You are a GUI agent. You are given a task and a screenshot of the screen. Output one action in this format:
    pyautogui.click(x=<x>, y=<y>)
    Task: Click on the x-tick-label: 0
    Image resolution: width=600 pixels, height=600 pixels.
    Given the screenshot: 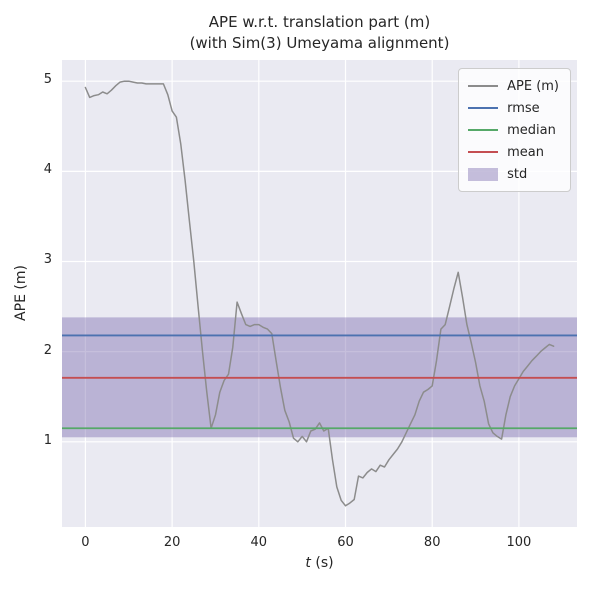 What is the action you would take?
    pyautogui.click(x=85, y=542)
    